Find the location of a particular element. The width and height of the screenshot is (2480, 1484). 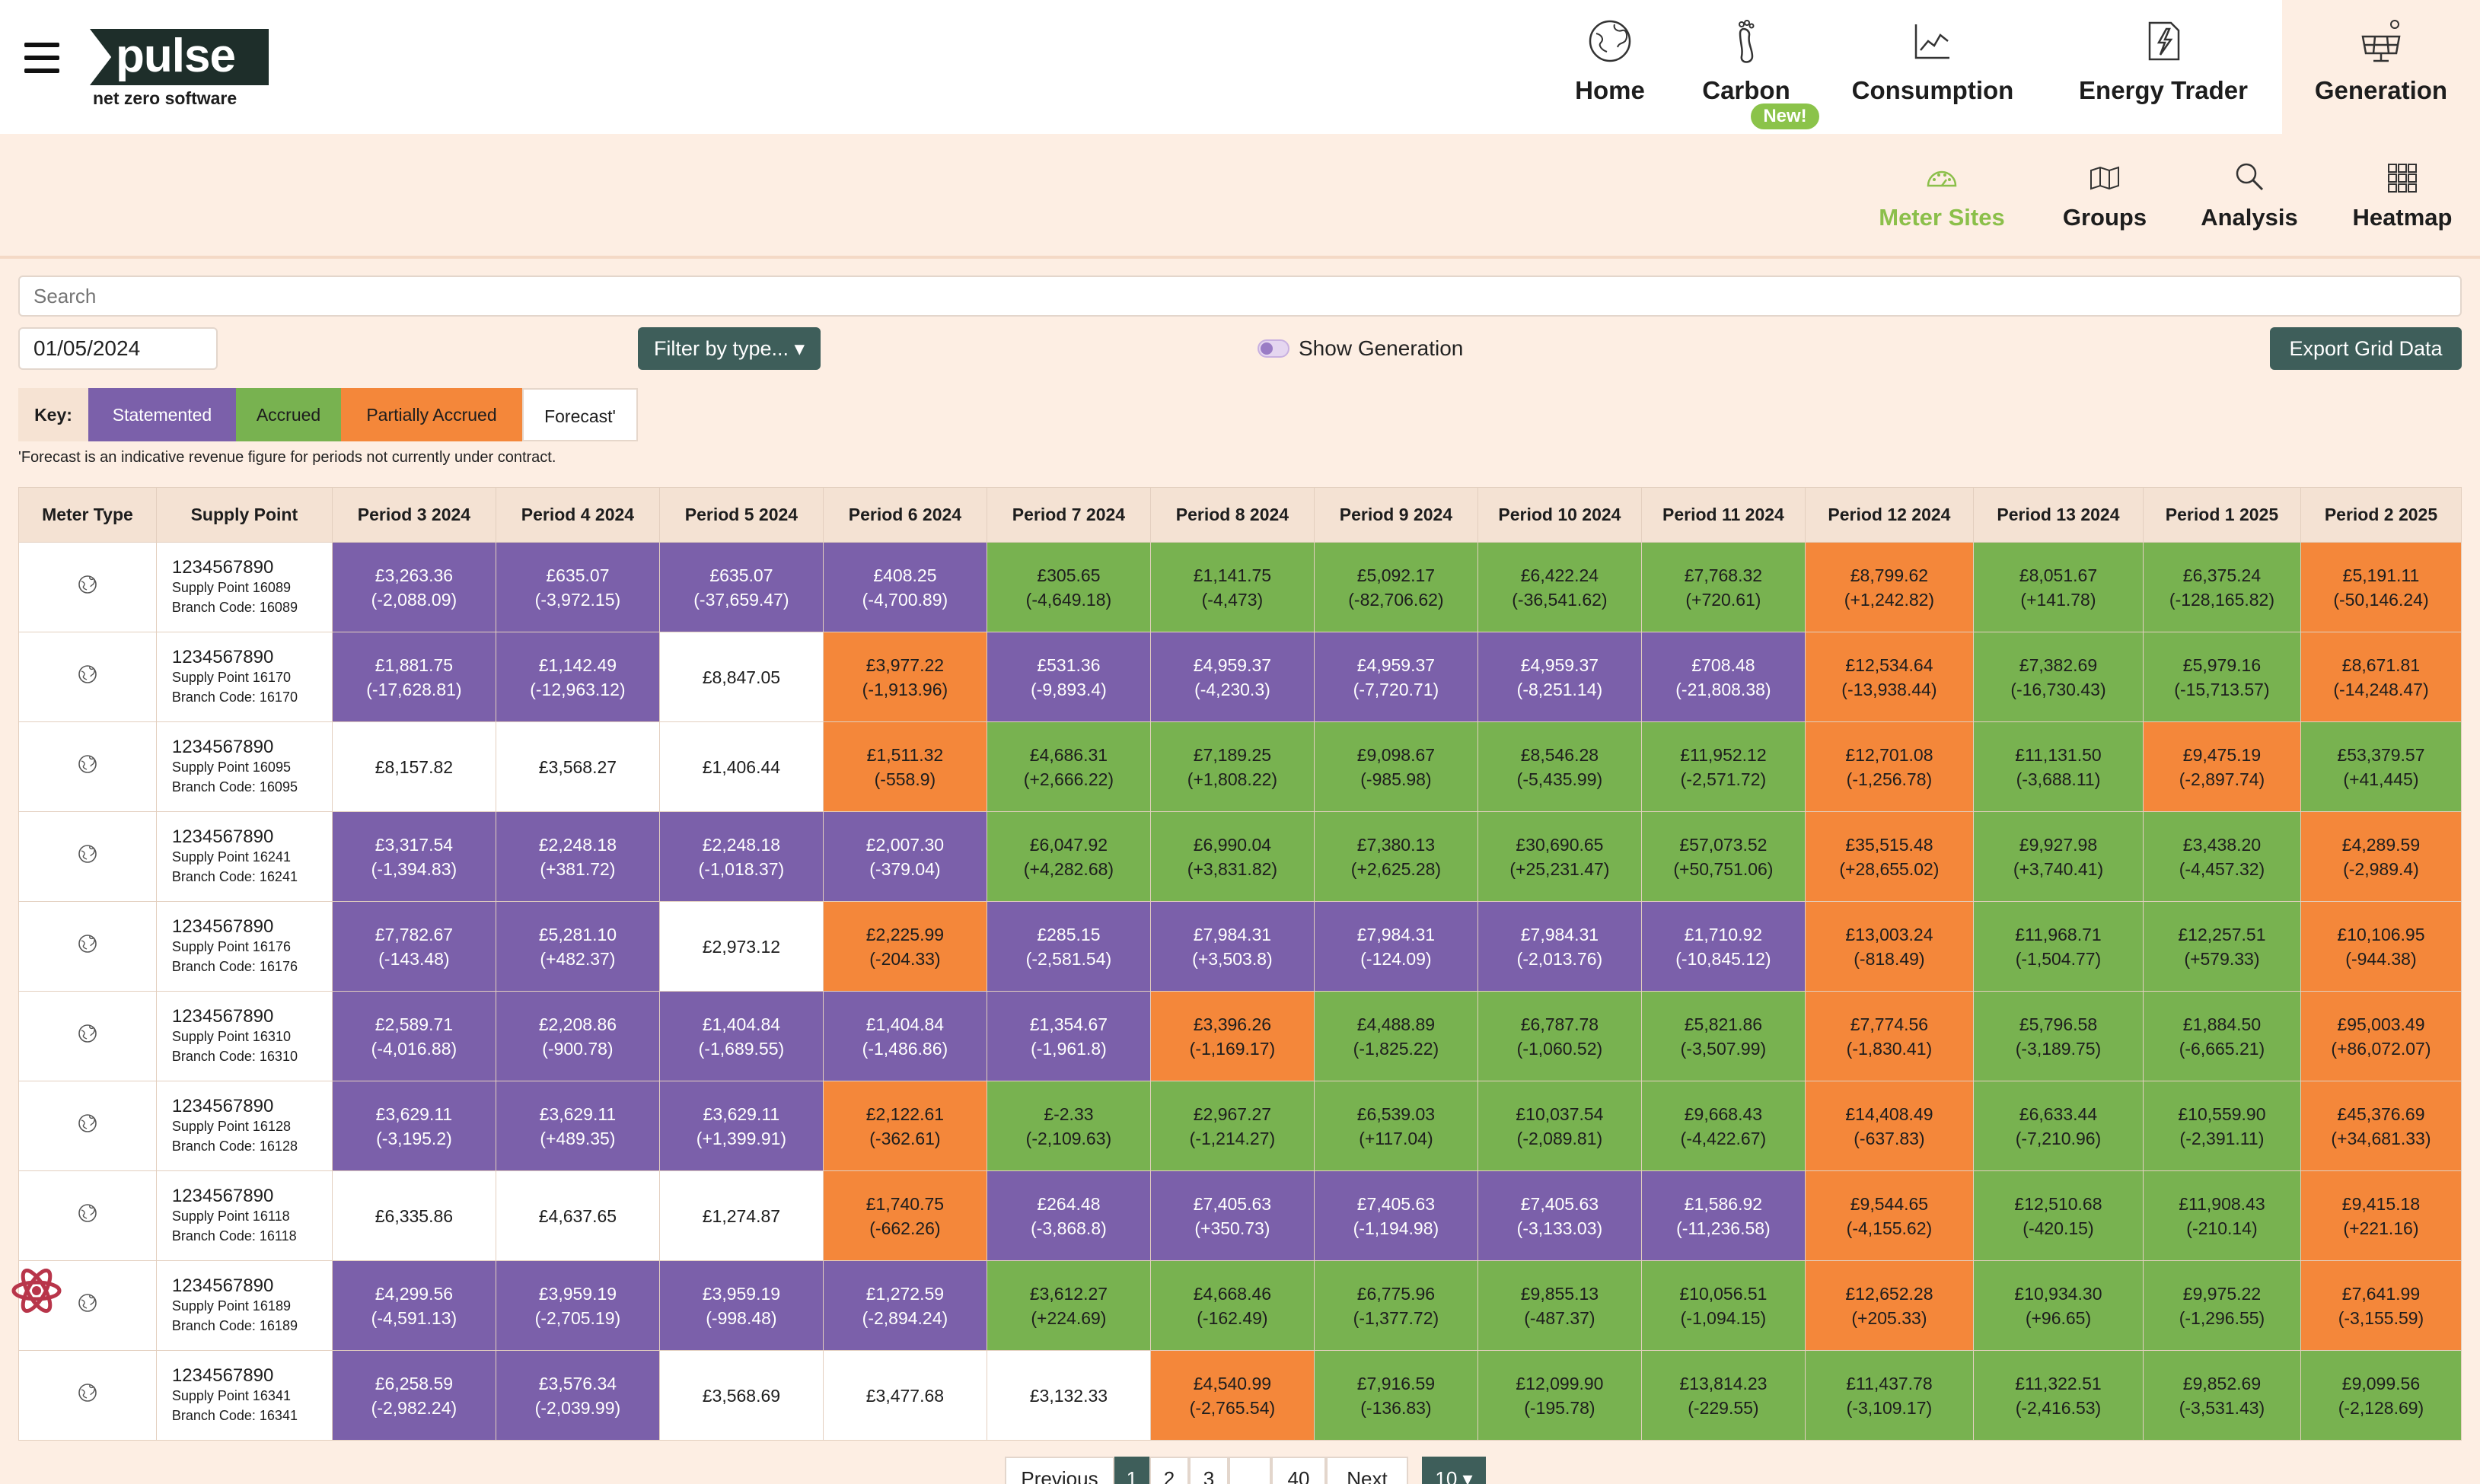

period-cell: £3,263.36 (-2,088.09) is located at coordinates (413, 587).